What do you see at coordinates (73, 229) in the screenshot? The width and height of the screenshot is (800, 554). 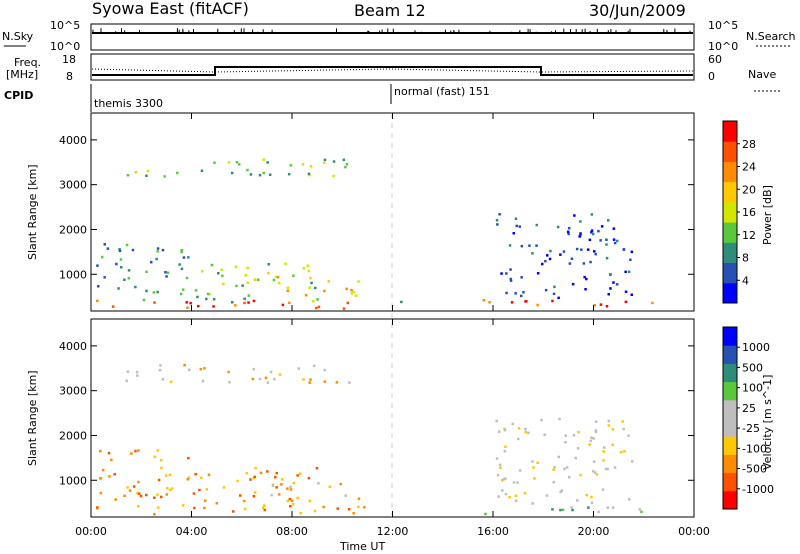 I see `y-tick-label: 2000` at bounding box center [73, 229].